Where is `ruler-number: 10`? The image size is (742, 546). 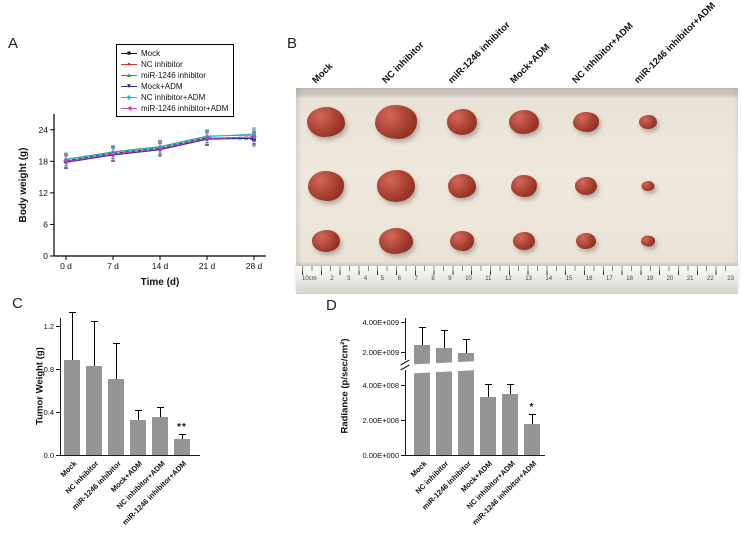
ruler-number: 10 is located at coordinates (468, 279).